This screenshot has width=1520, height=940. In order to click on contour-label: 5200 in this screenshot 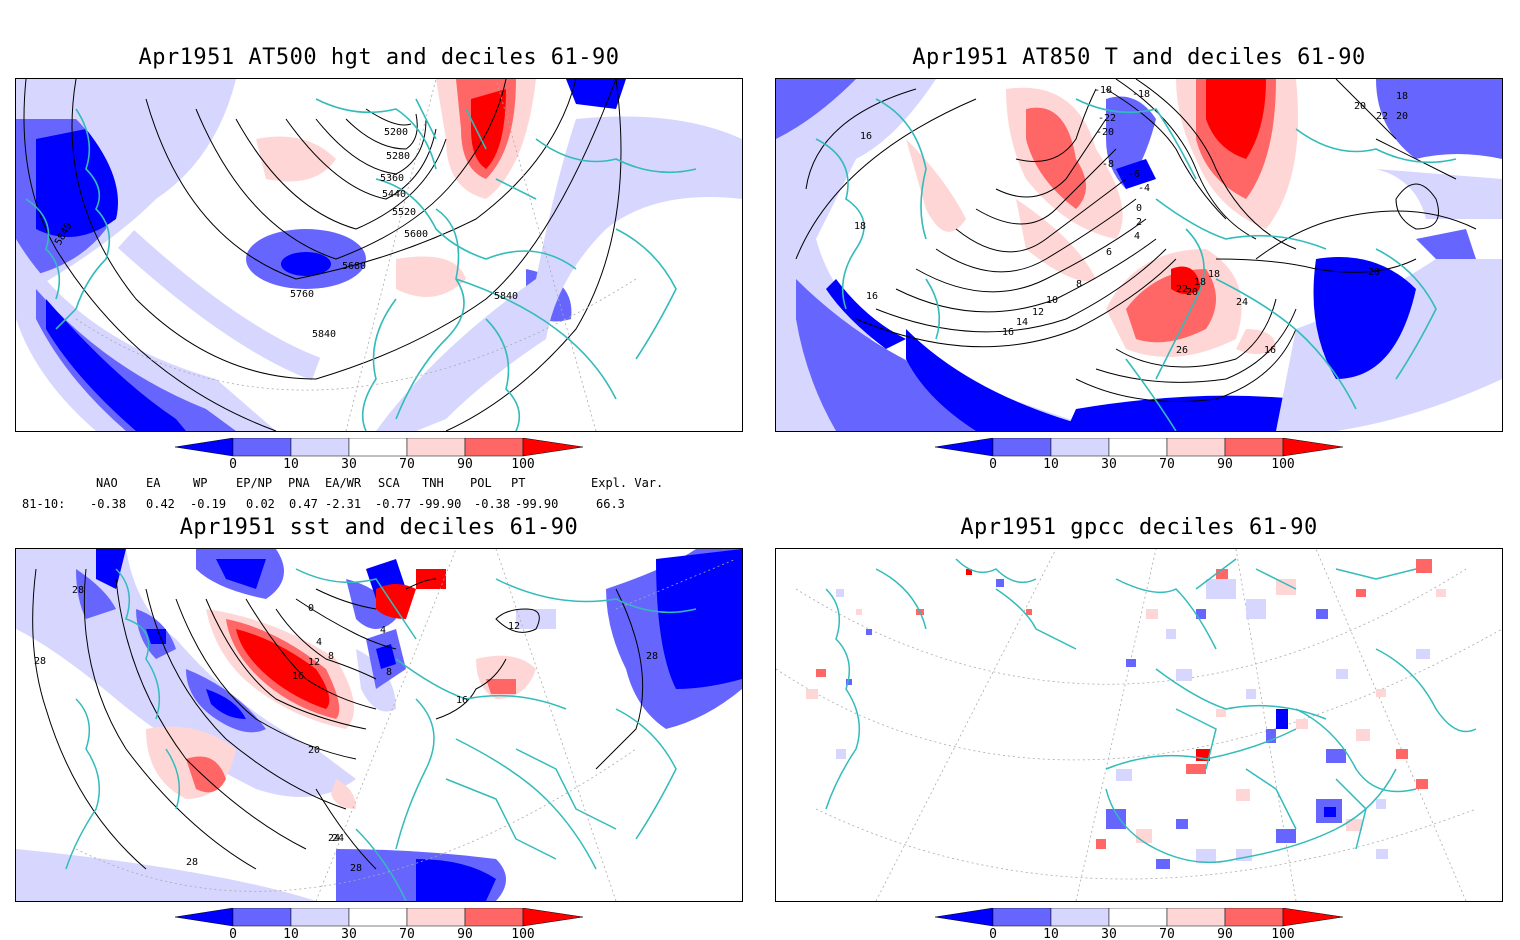, I will do `click(396, 132)`.